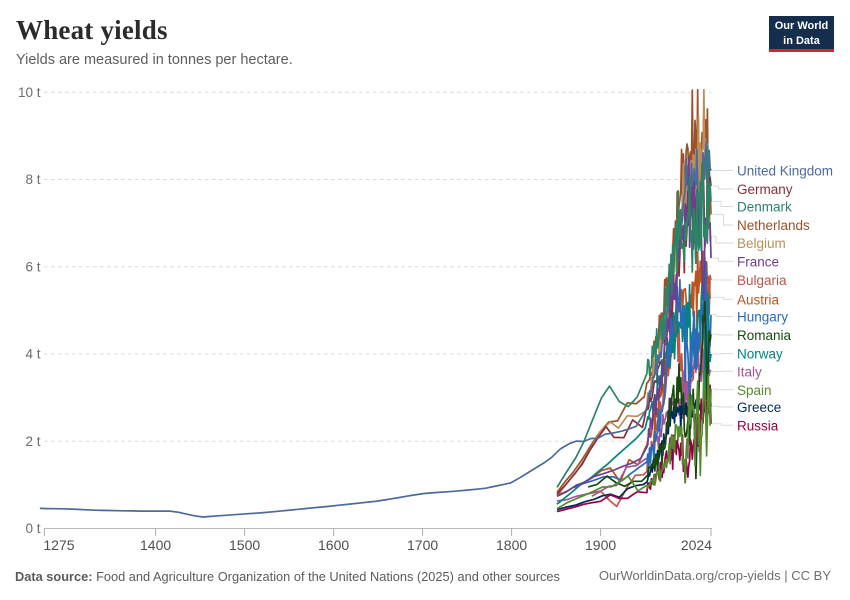 The image size is (850, 600). Describe the element at coordinates (32, 266) in the screenshot. I see `svg-text: 6 t` at that location.